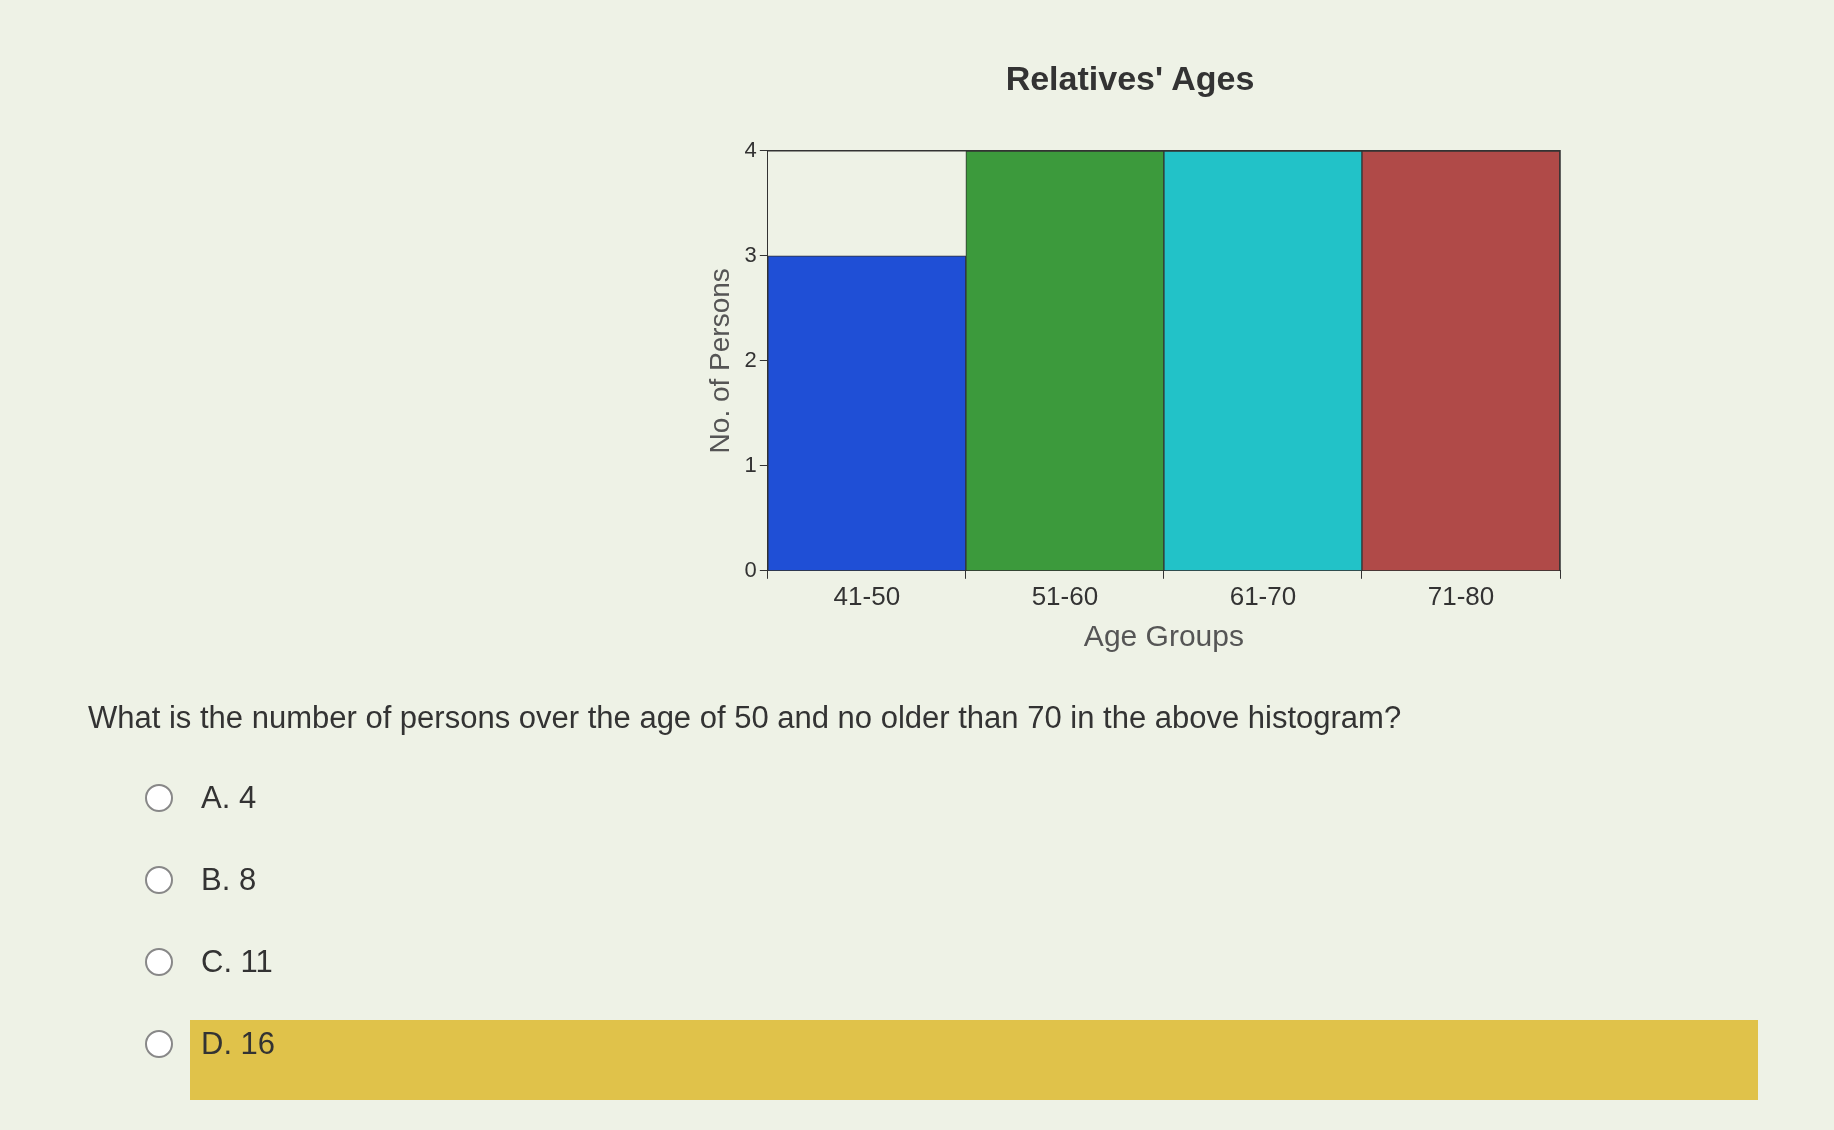 The width and height of the screenshot is (1834, 1130). What do you see at coordinates (750, 254) in the screenshot?
I see `y-tick-label: 3` at bounding box center [750, 254].